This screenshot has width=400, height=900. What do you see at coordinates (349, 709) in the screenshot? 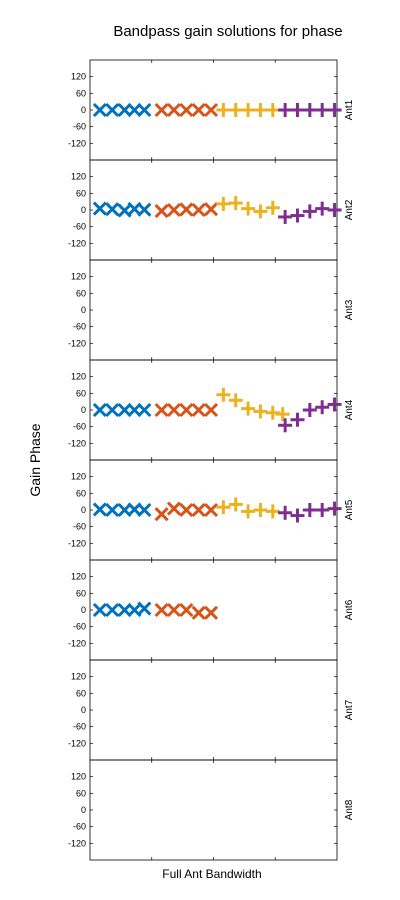
I see `panel-label: Ant7` at bounding box center [349, 709].